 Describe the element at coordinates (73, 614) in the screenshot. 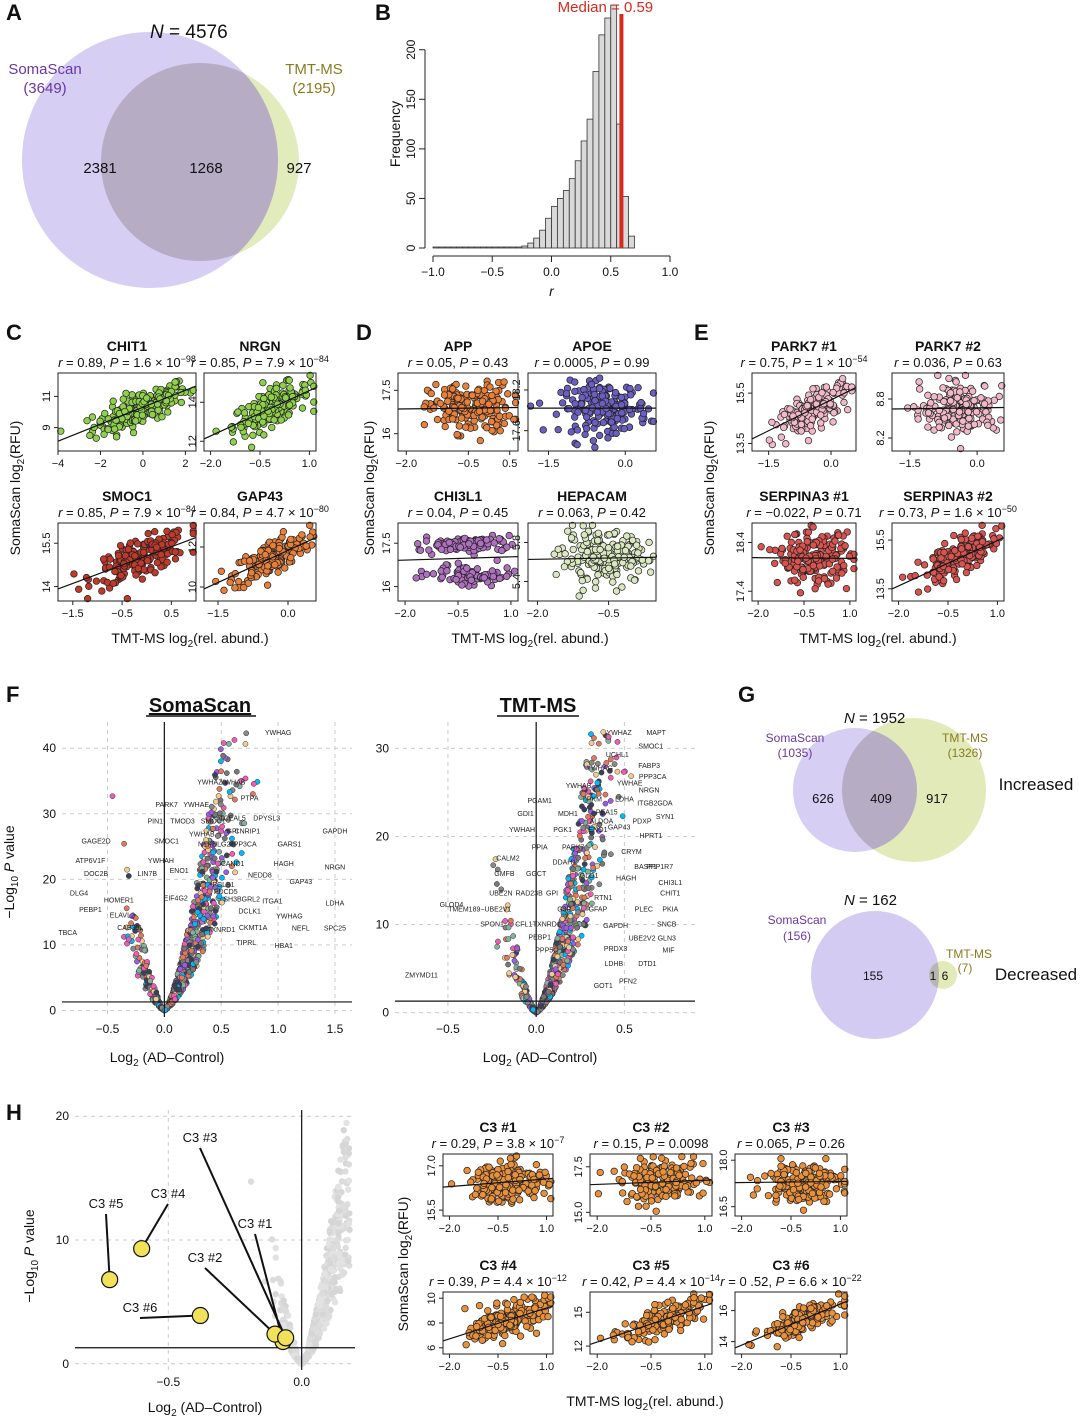

I see `x-tick-label: −1.5` at that location.